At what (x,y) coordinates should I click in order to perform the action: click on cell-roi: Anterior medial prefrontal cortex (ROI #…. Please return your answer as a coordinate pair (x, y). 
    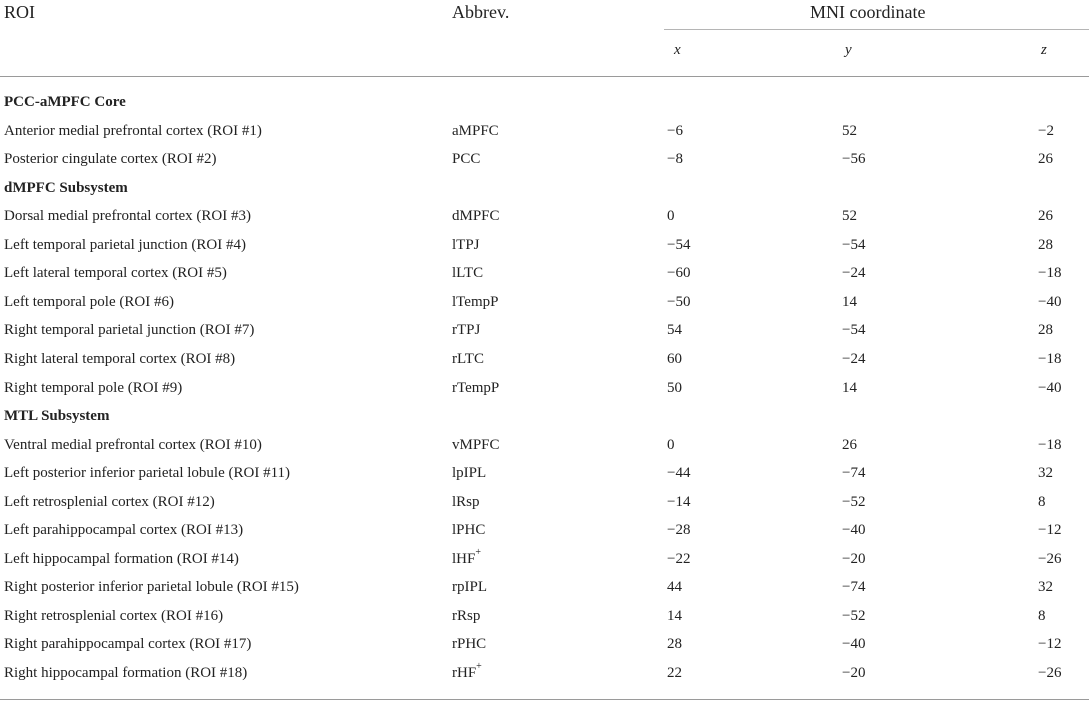
    Looking at the image, I should click on (133, 130).